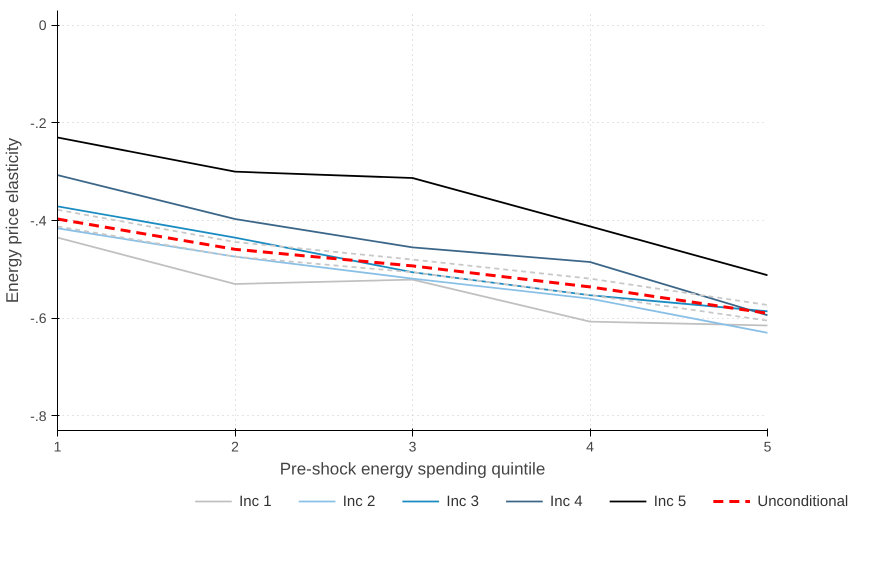 Image resolution: width=878 pixels, height=567 pixels. What do you see at coordinates (359, 501) in the screenshot?
I see `legend-label: Inc 2` at bounding box center [359, 501].